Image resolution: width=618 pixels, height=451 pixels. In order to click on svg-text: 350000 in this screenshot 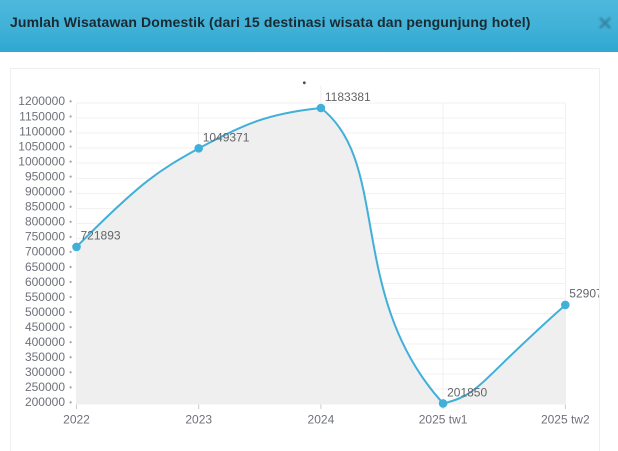, I will do `click(45, 357)`.